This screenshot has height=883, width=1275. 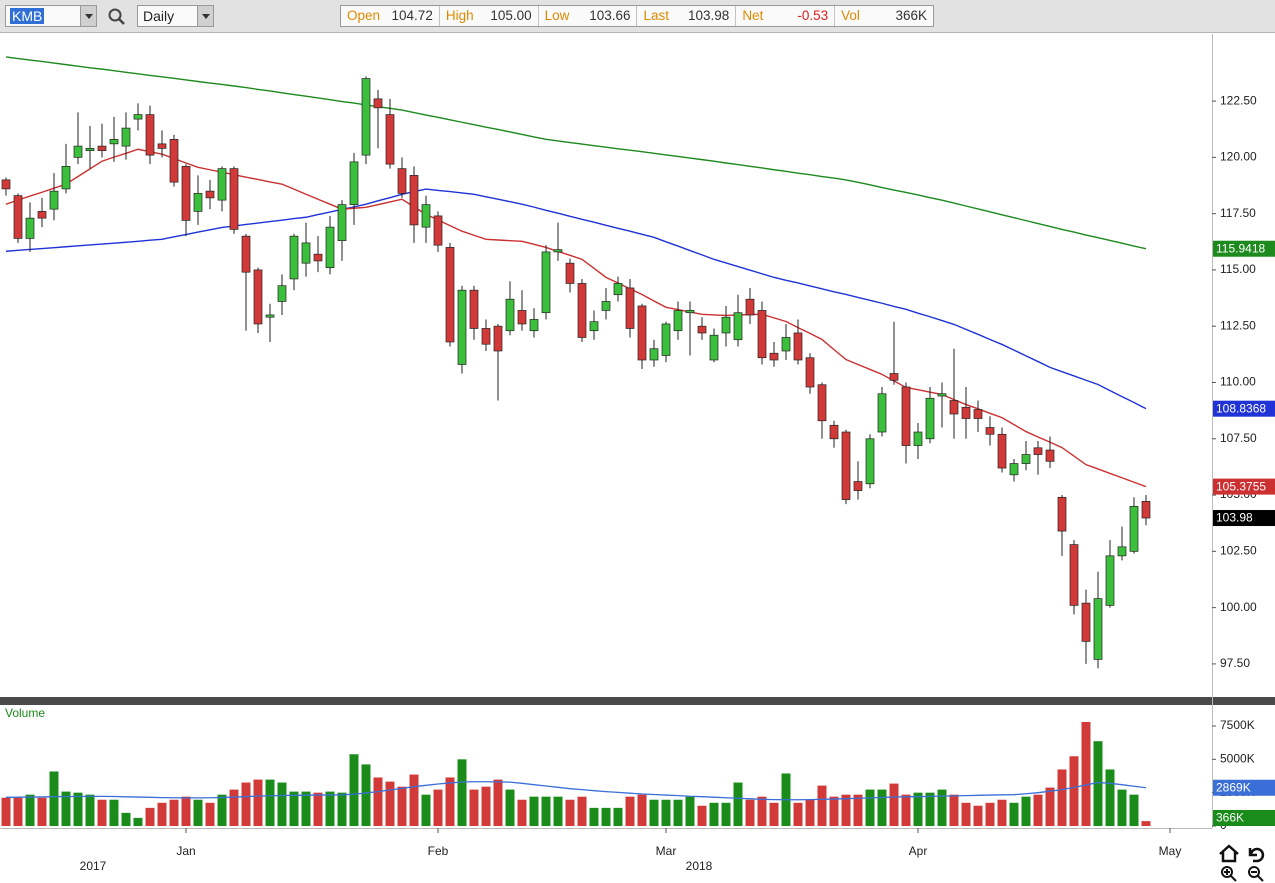 I want to click on quote-label: Net, so click(x=753, y=15).